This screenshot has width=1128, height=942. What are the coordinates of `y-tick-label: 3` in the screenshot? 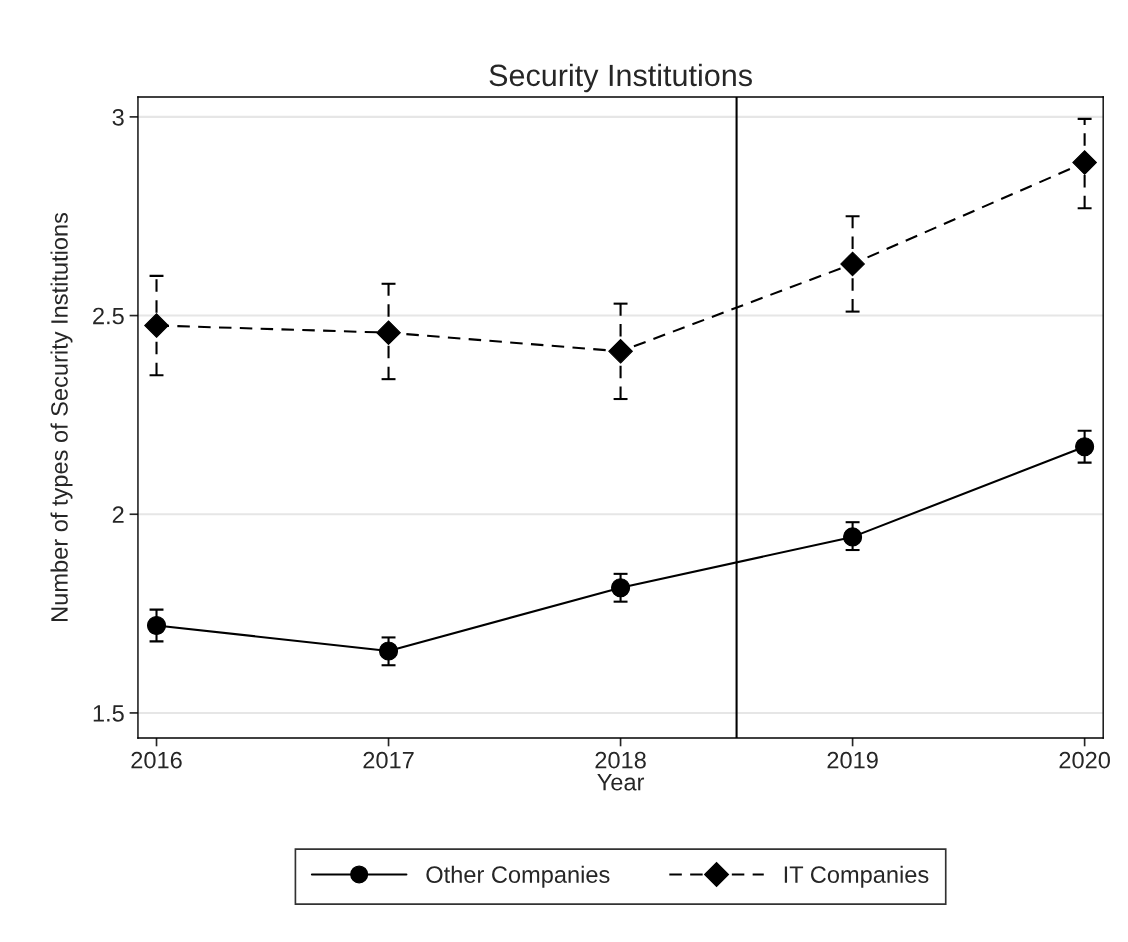 It's located at (118, 117).